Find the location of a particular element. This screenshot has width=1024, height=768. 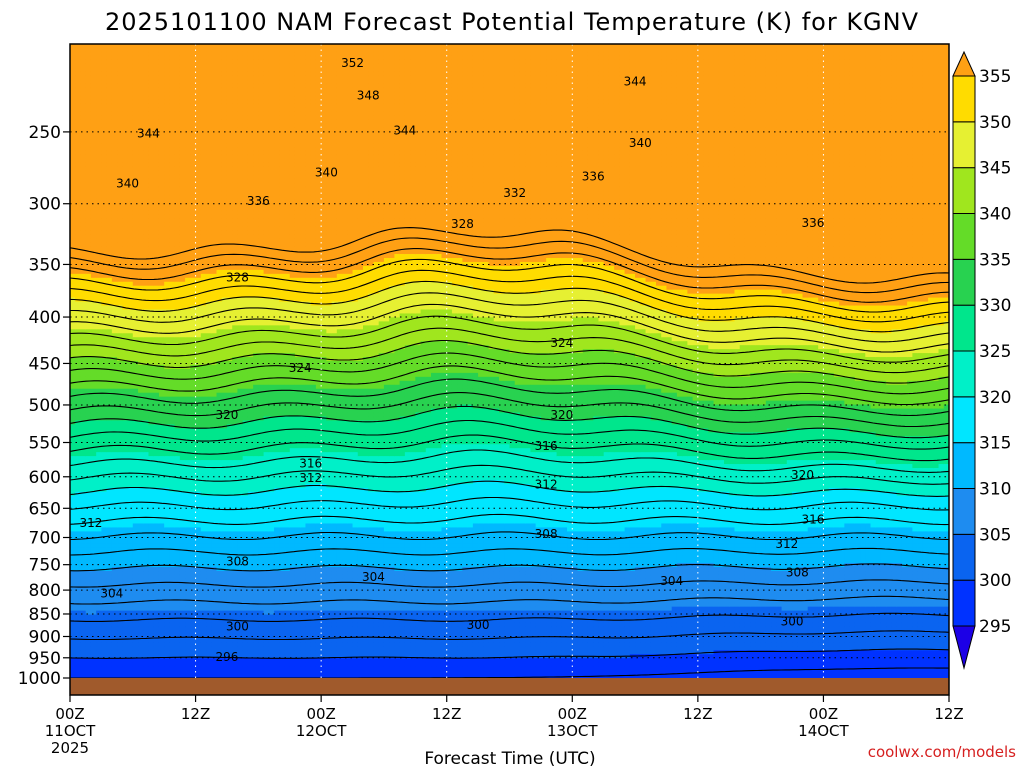

contour-label: 332 is located at coordinates (514, 193).